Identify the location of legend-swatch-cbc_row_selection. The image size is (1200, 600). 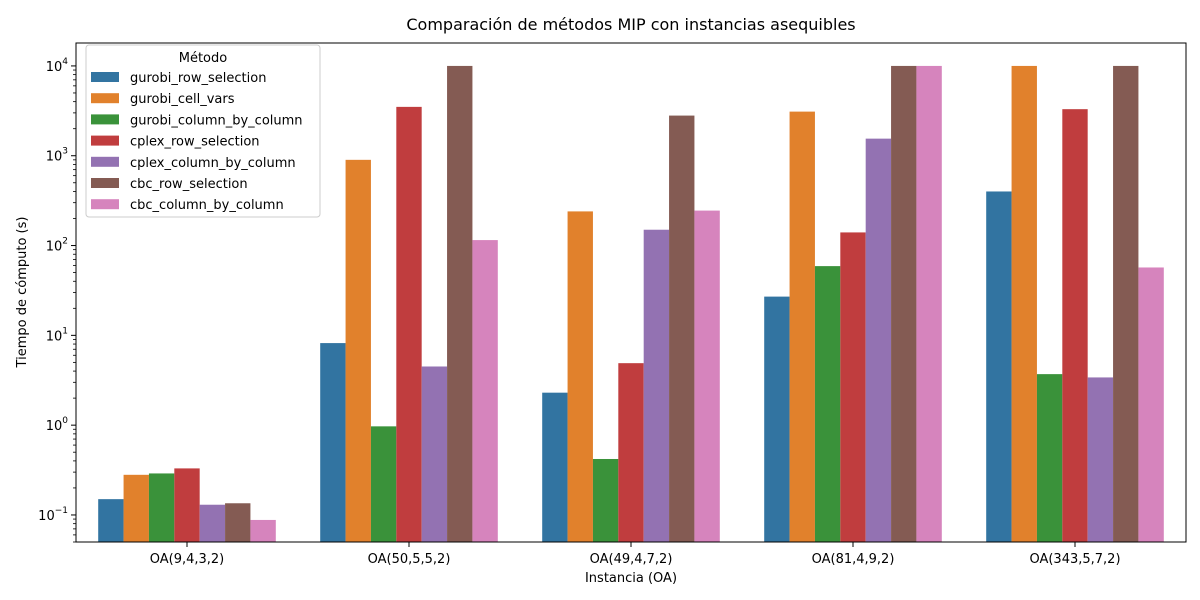
(105, 183).